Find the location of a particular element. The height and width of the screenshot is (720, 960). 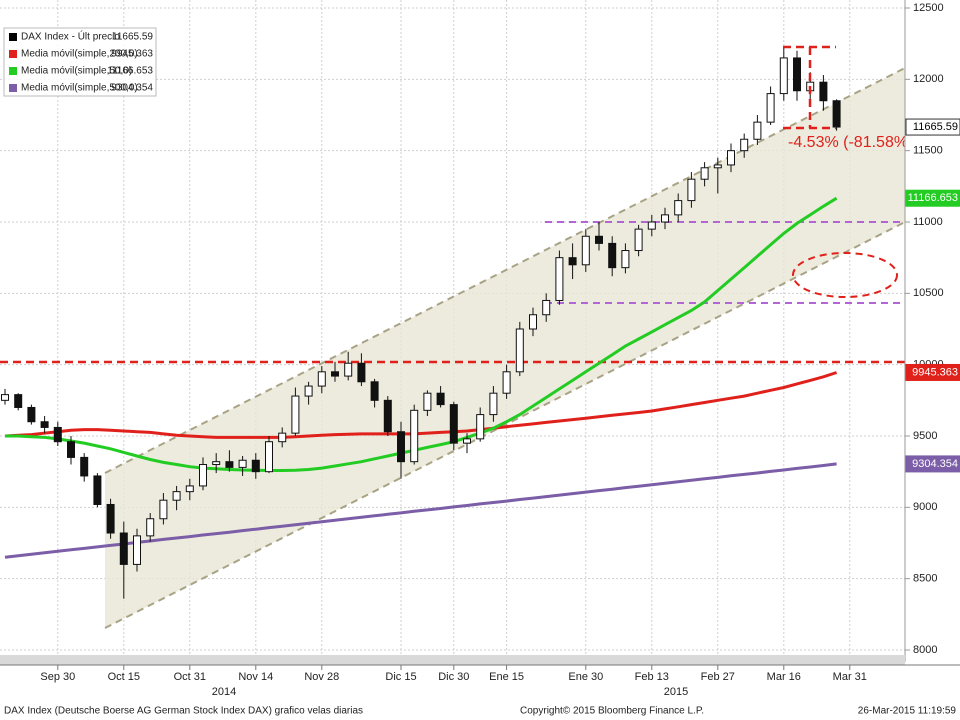

x-tick-label: Mar 16 is located at coordinates (784, 677).